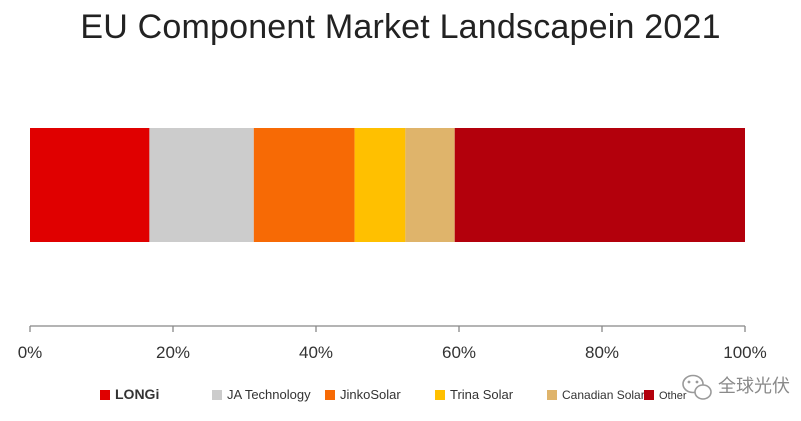  Describe the element at coordinates (217, 395) in the screenshot. I see `legend-swatch-ja-technology` at that location.